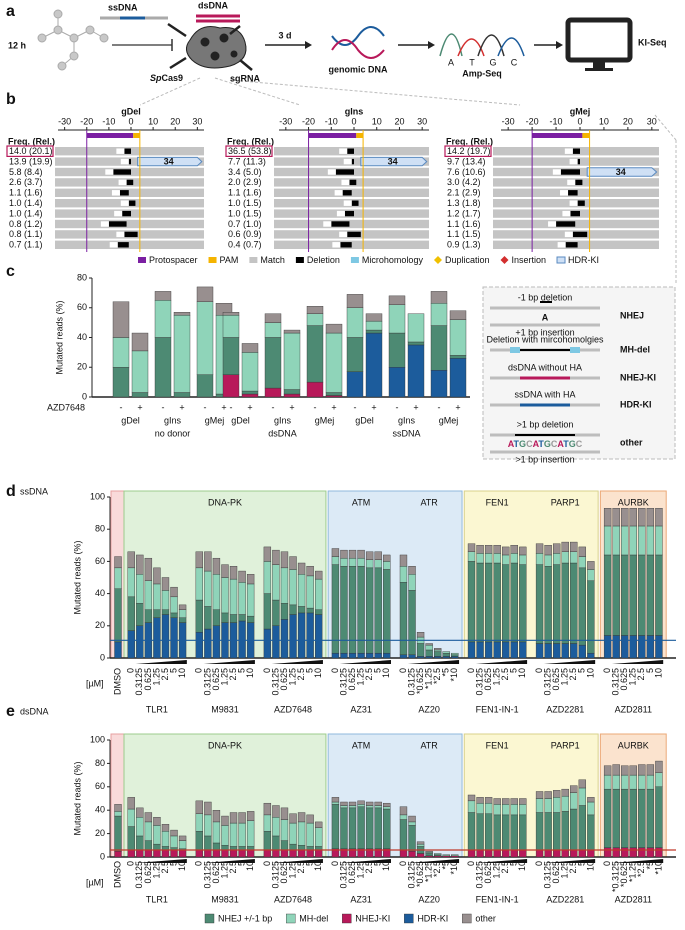 The image size is (685, 930). I want to click on tick-label: 10, so click(604, 121).